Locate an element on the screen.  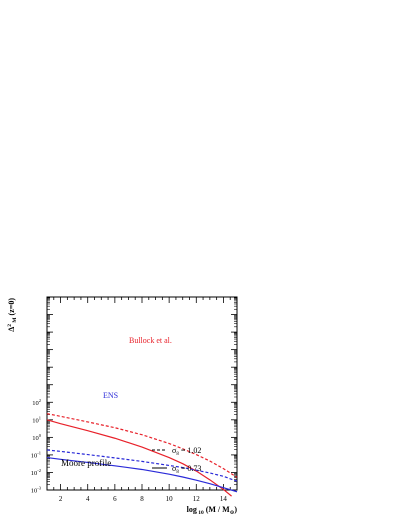
y-axis-label: Δ2 M (z=0) is located at coordinates (12, 315).